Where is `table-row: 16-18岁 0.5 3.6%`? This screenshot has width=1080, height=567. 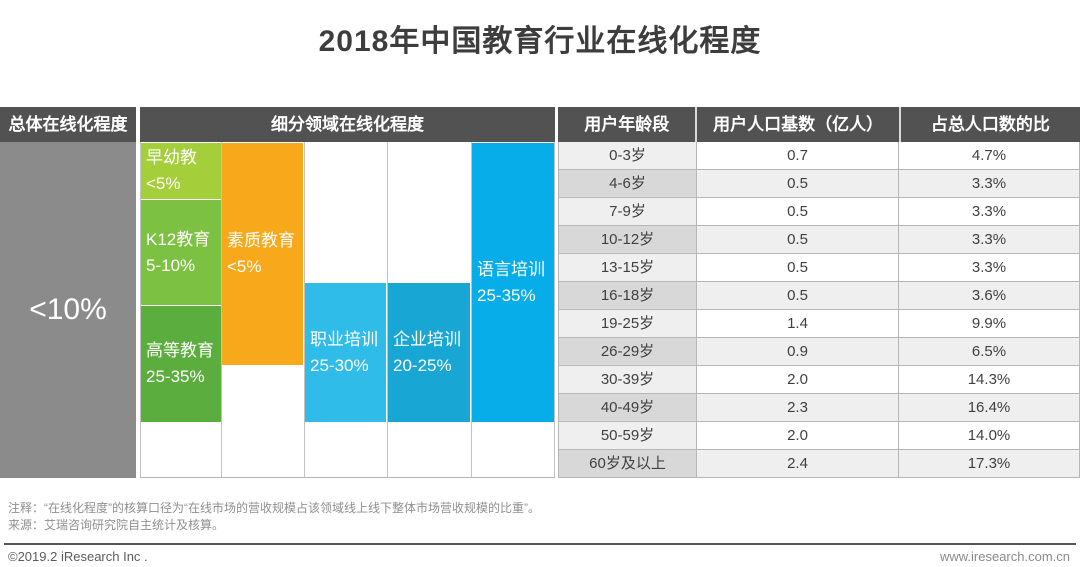
table-row: 16-18岁 0.5 3.6% is located at coordinates (819, 296).